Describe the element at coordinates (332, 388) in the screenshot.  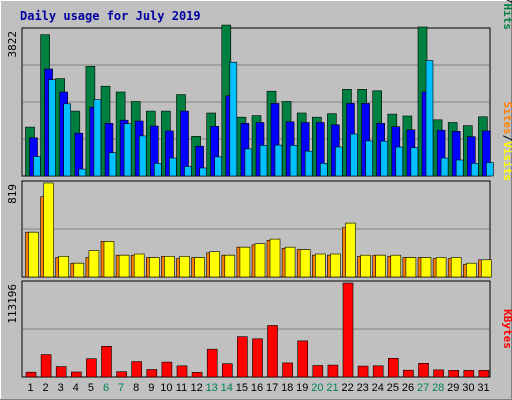
I see `day-label-21: 21` at that location.